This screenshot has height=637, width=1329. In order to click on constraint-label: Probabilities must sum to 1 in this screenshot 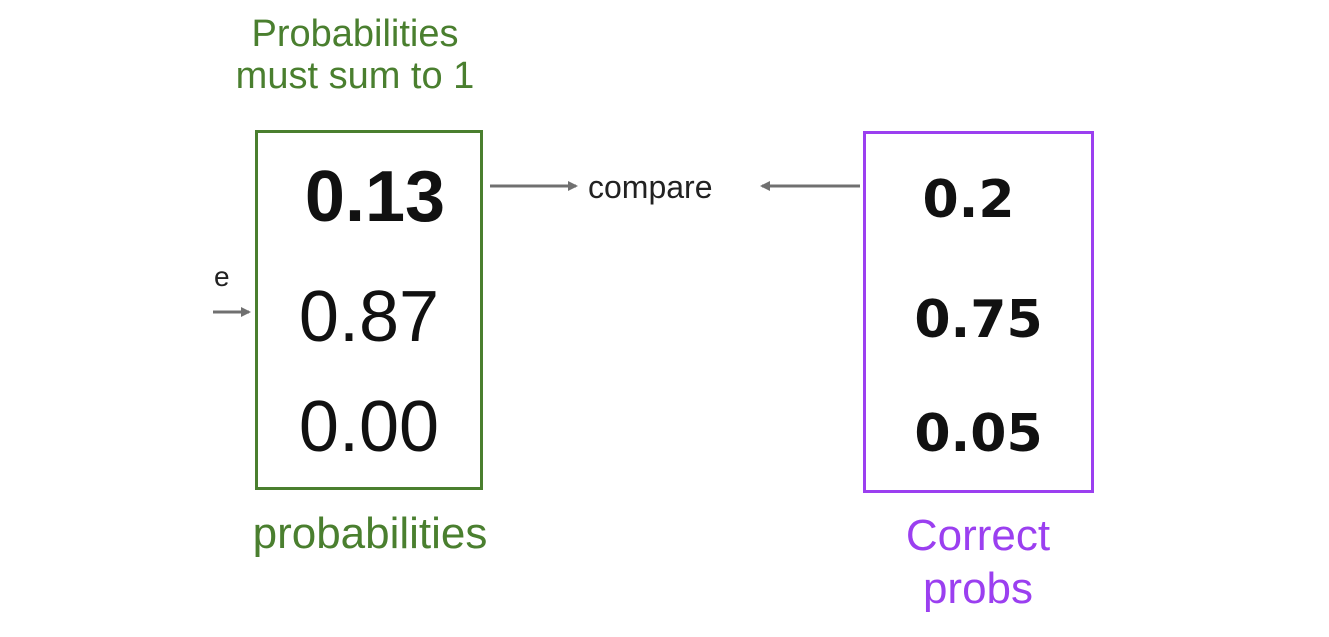, I will do `click(355, 55)`.